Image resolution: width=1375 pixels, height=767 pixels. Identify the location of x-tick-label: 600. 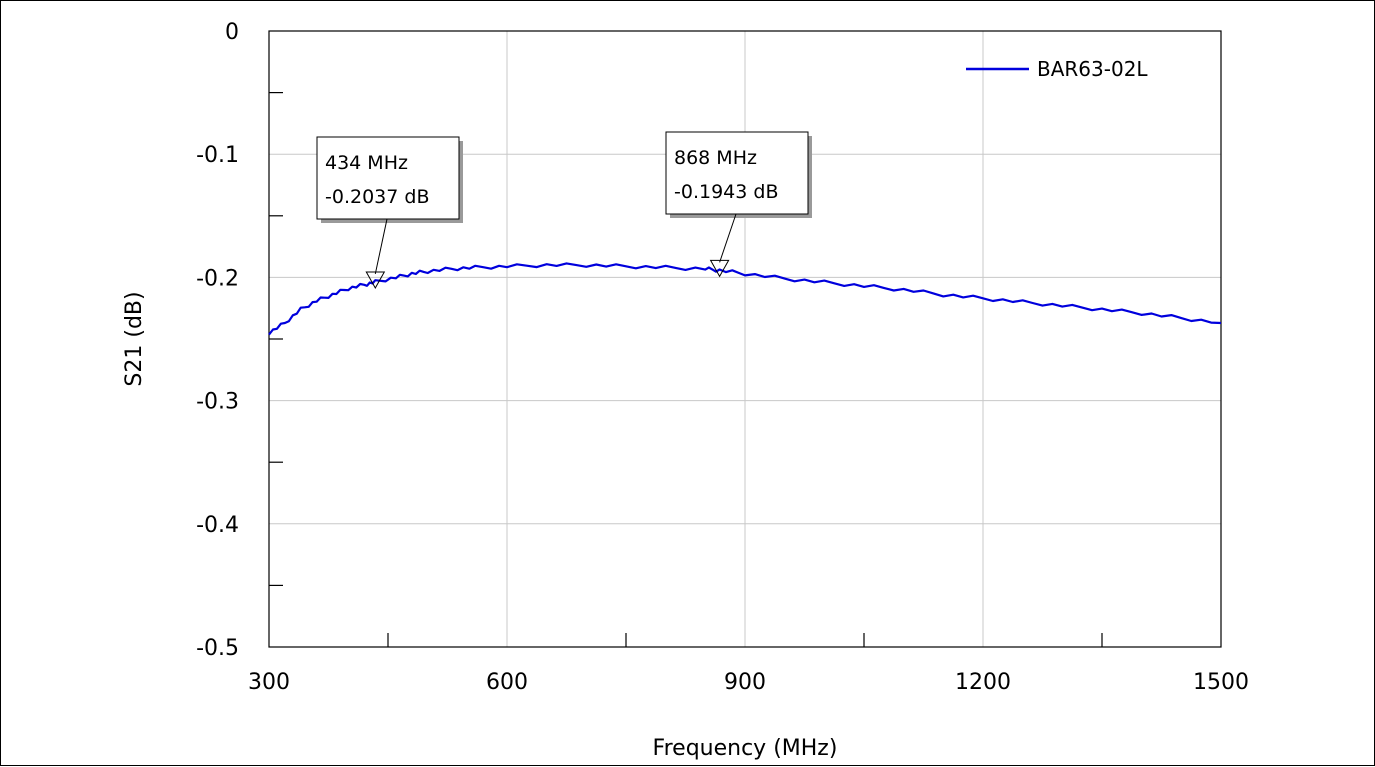
(507, 682).